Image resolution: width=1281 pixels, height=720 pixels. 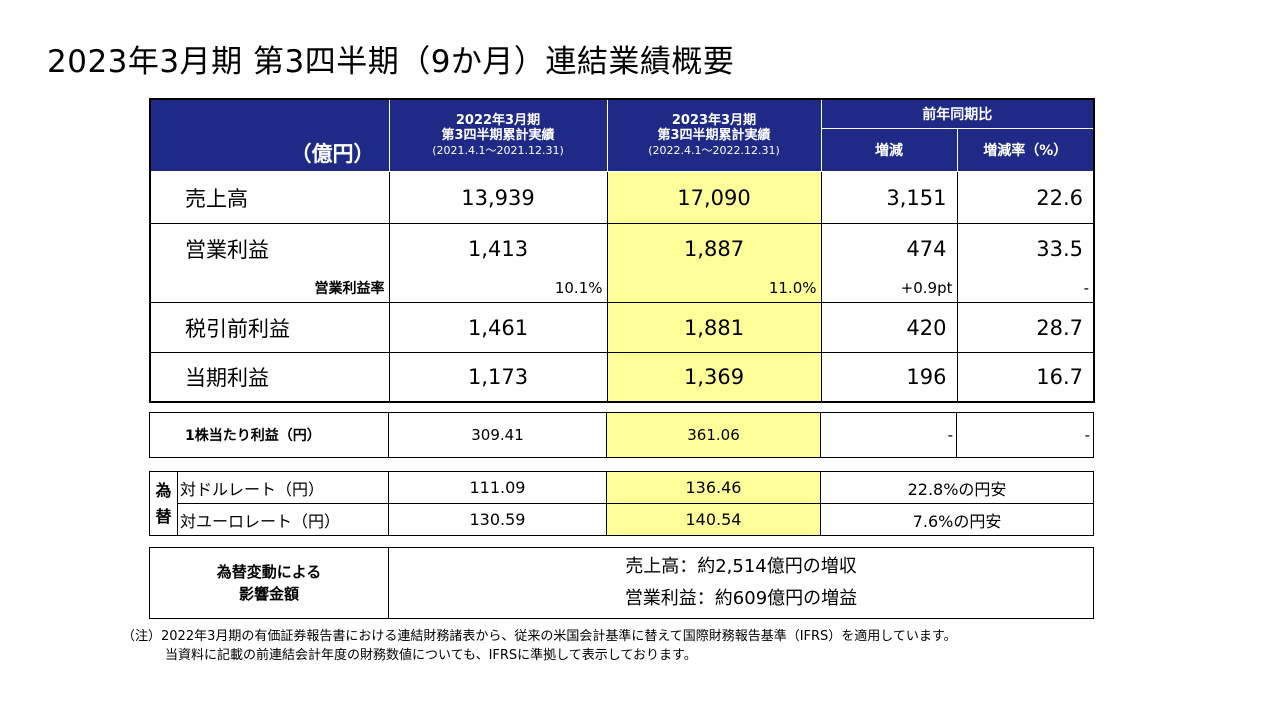 What do you see at coordinates (269, 248) in the screenshot?
I see `row-label: 営業利益` at bounding box center [269, 248].